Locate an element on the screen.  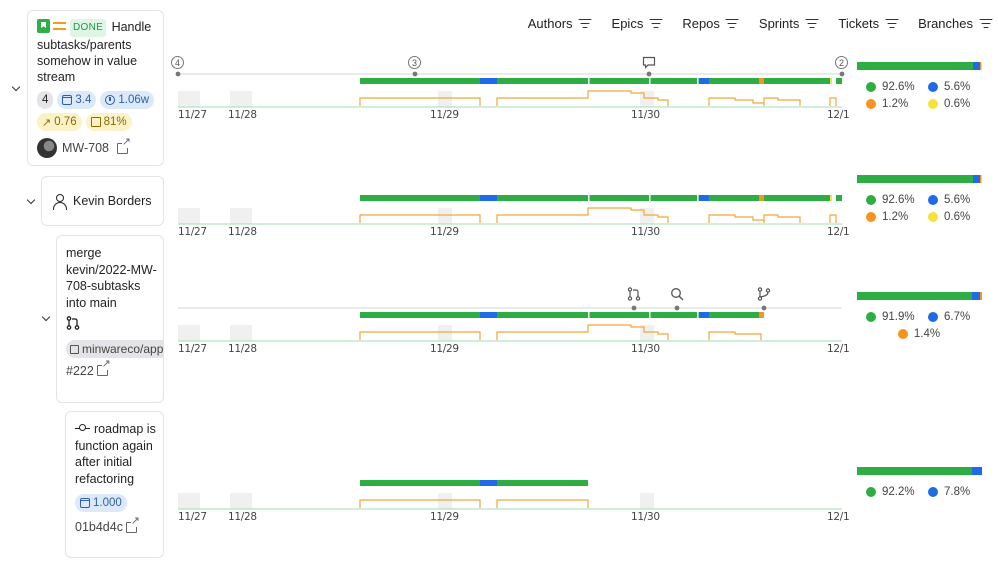
collapse-ticket-chevron-icon is located at coordinates (16, 89).